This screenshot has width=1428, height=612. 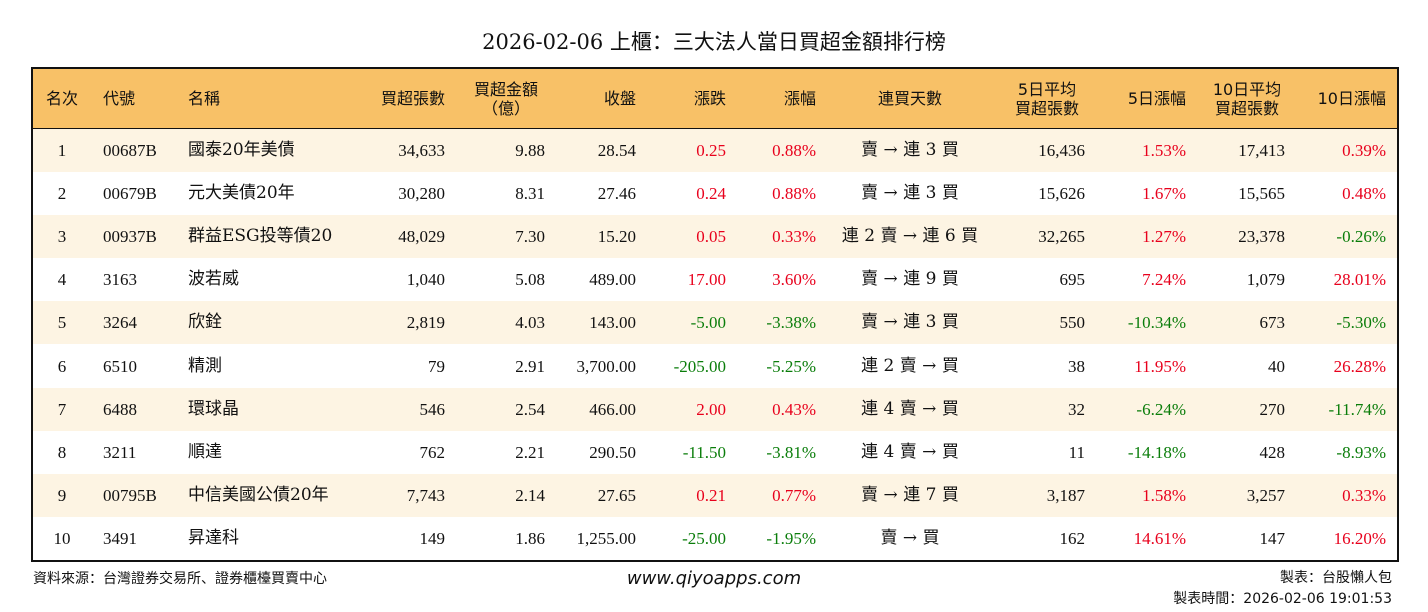 What do you see at coordinates (616, 194) in the screenshot?
I see `table-cell: 27.46` at bounding box center [616, 194].